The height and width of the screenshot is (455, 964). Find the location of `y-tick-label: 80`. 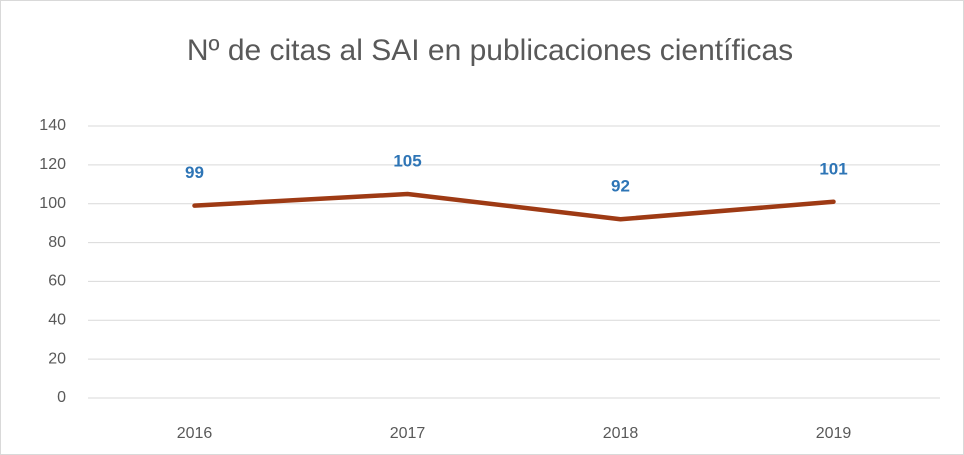

y-tick-label: 80 is located at coordinates (57, 242).